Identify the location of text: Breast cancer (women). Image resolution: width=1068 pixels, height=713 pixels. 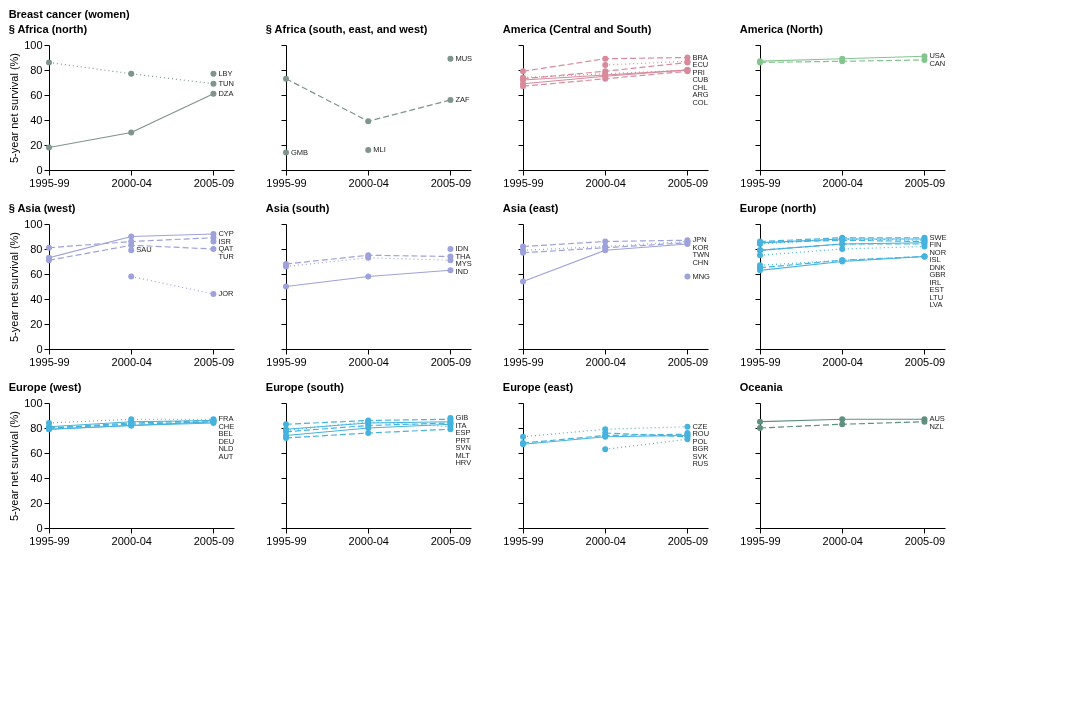
(69, 13).